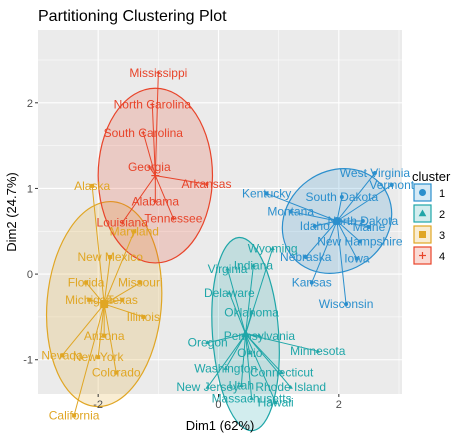  I want to click on point-ohio, so click(249, 352).